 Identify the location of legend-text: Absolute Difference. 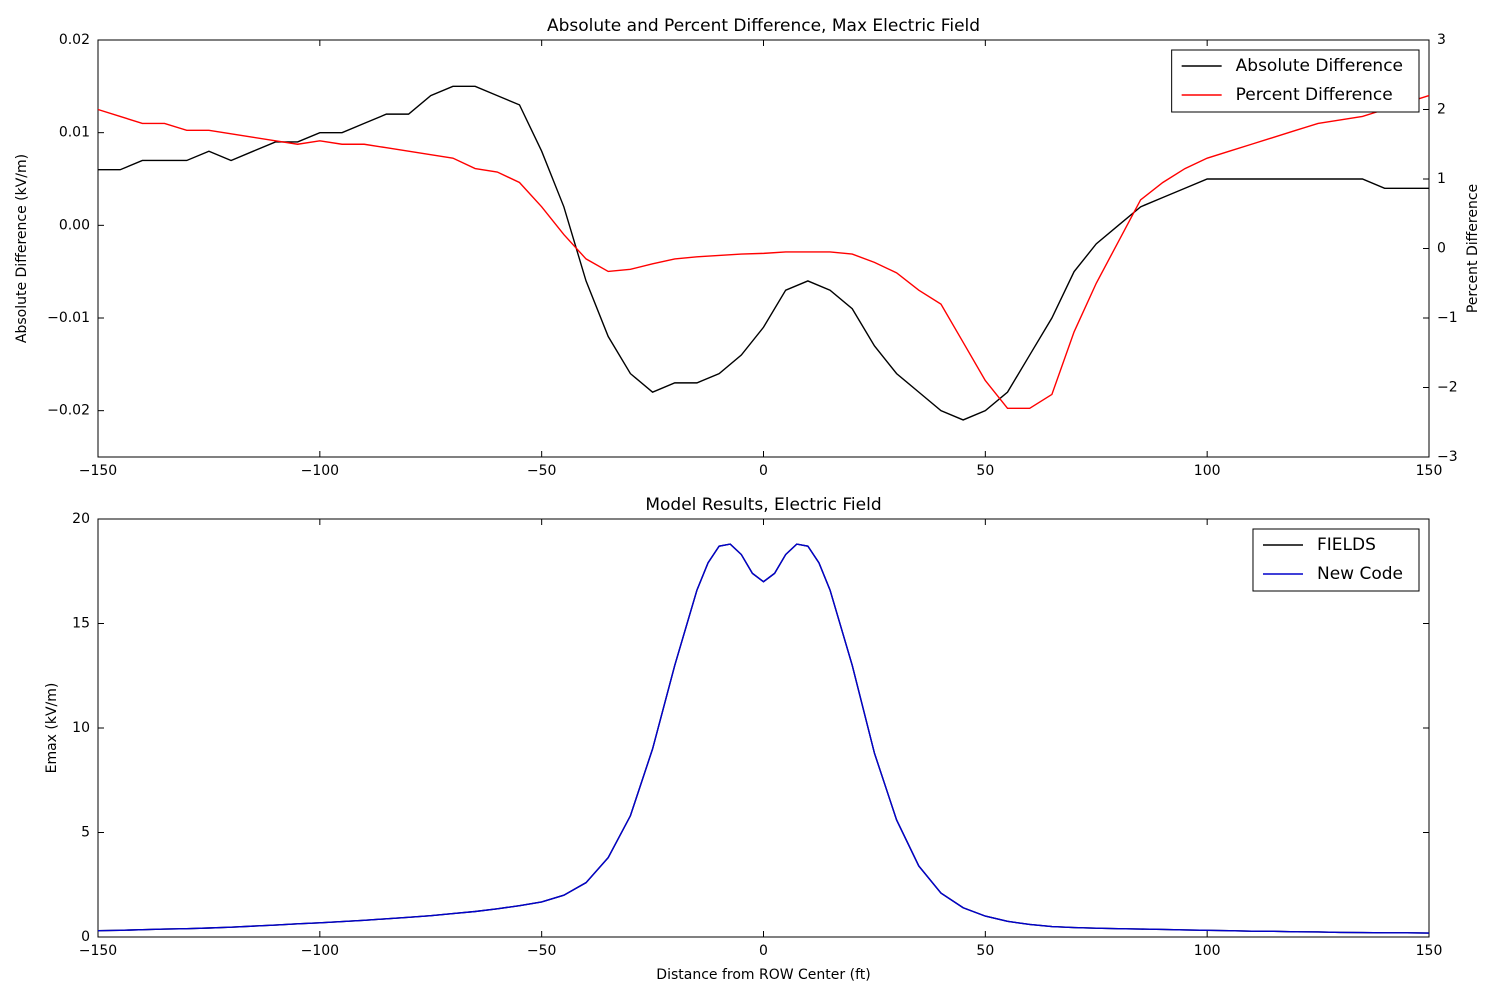
(1319, 66).